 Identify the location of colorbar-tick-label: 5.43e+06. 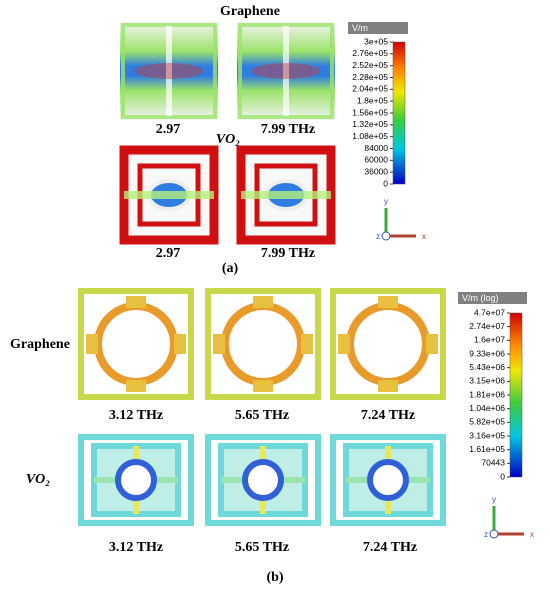
(487, 367).